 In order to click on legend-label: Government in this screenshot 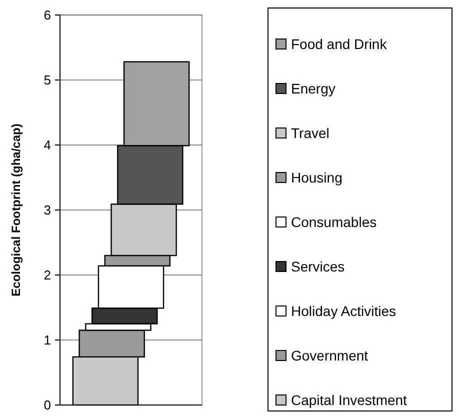, I will do `click(329, 355)`.